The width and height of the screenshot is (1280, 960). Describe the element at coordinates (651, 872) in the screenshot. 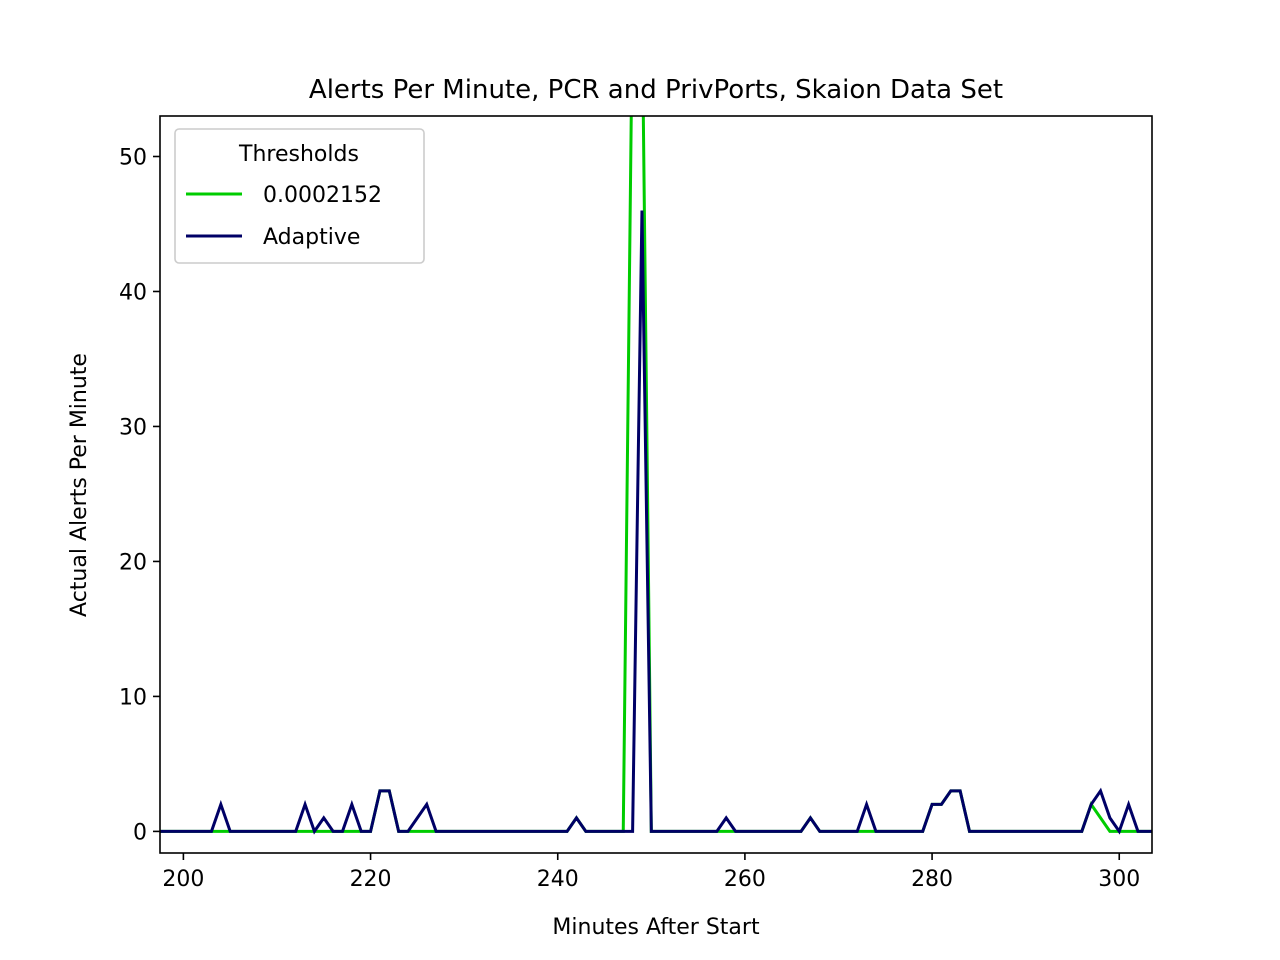

I see `x-axis: 200 220 240 260 280 300` at that location.